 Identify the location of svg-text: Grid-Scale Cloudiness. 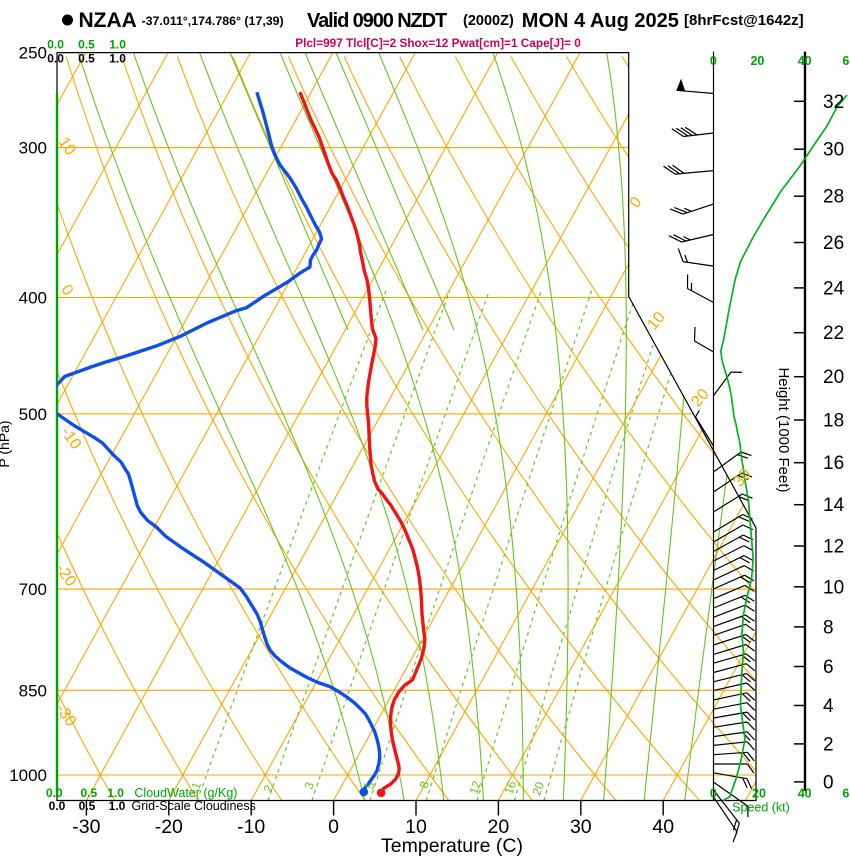
(194, 806).